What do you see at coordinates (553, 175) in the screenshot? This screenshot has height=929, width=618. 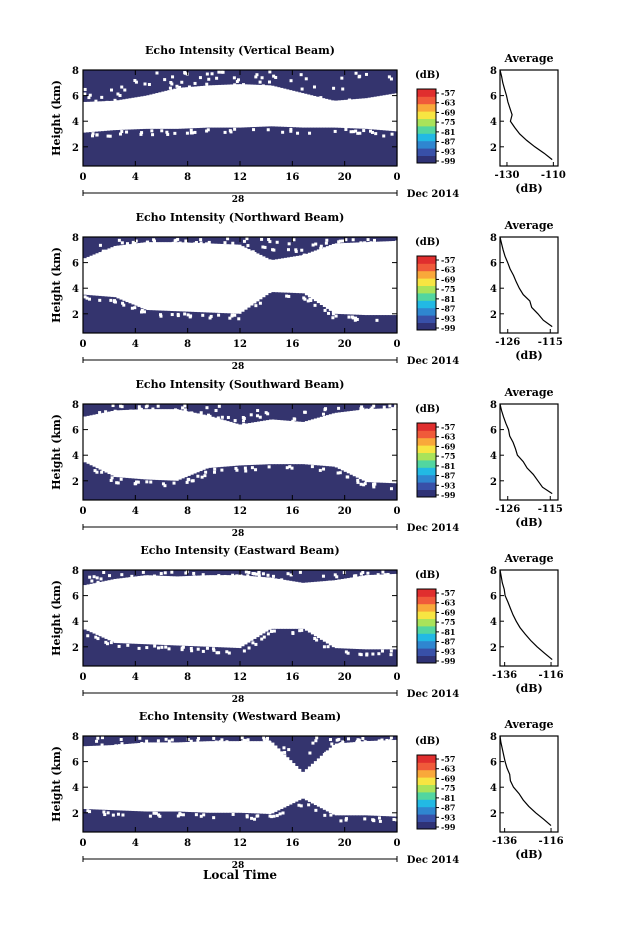 I see `average-x-tick-label: -110` at bounding box center [553, 175].